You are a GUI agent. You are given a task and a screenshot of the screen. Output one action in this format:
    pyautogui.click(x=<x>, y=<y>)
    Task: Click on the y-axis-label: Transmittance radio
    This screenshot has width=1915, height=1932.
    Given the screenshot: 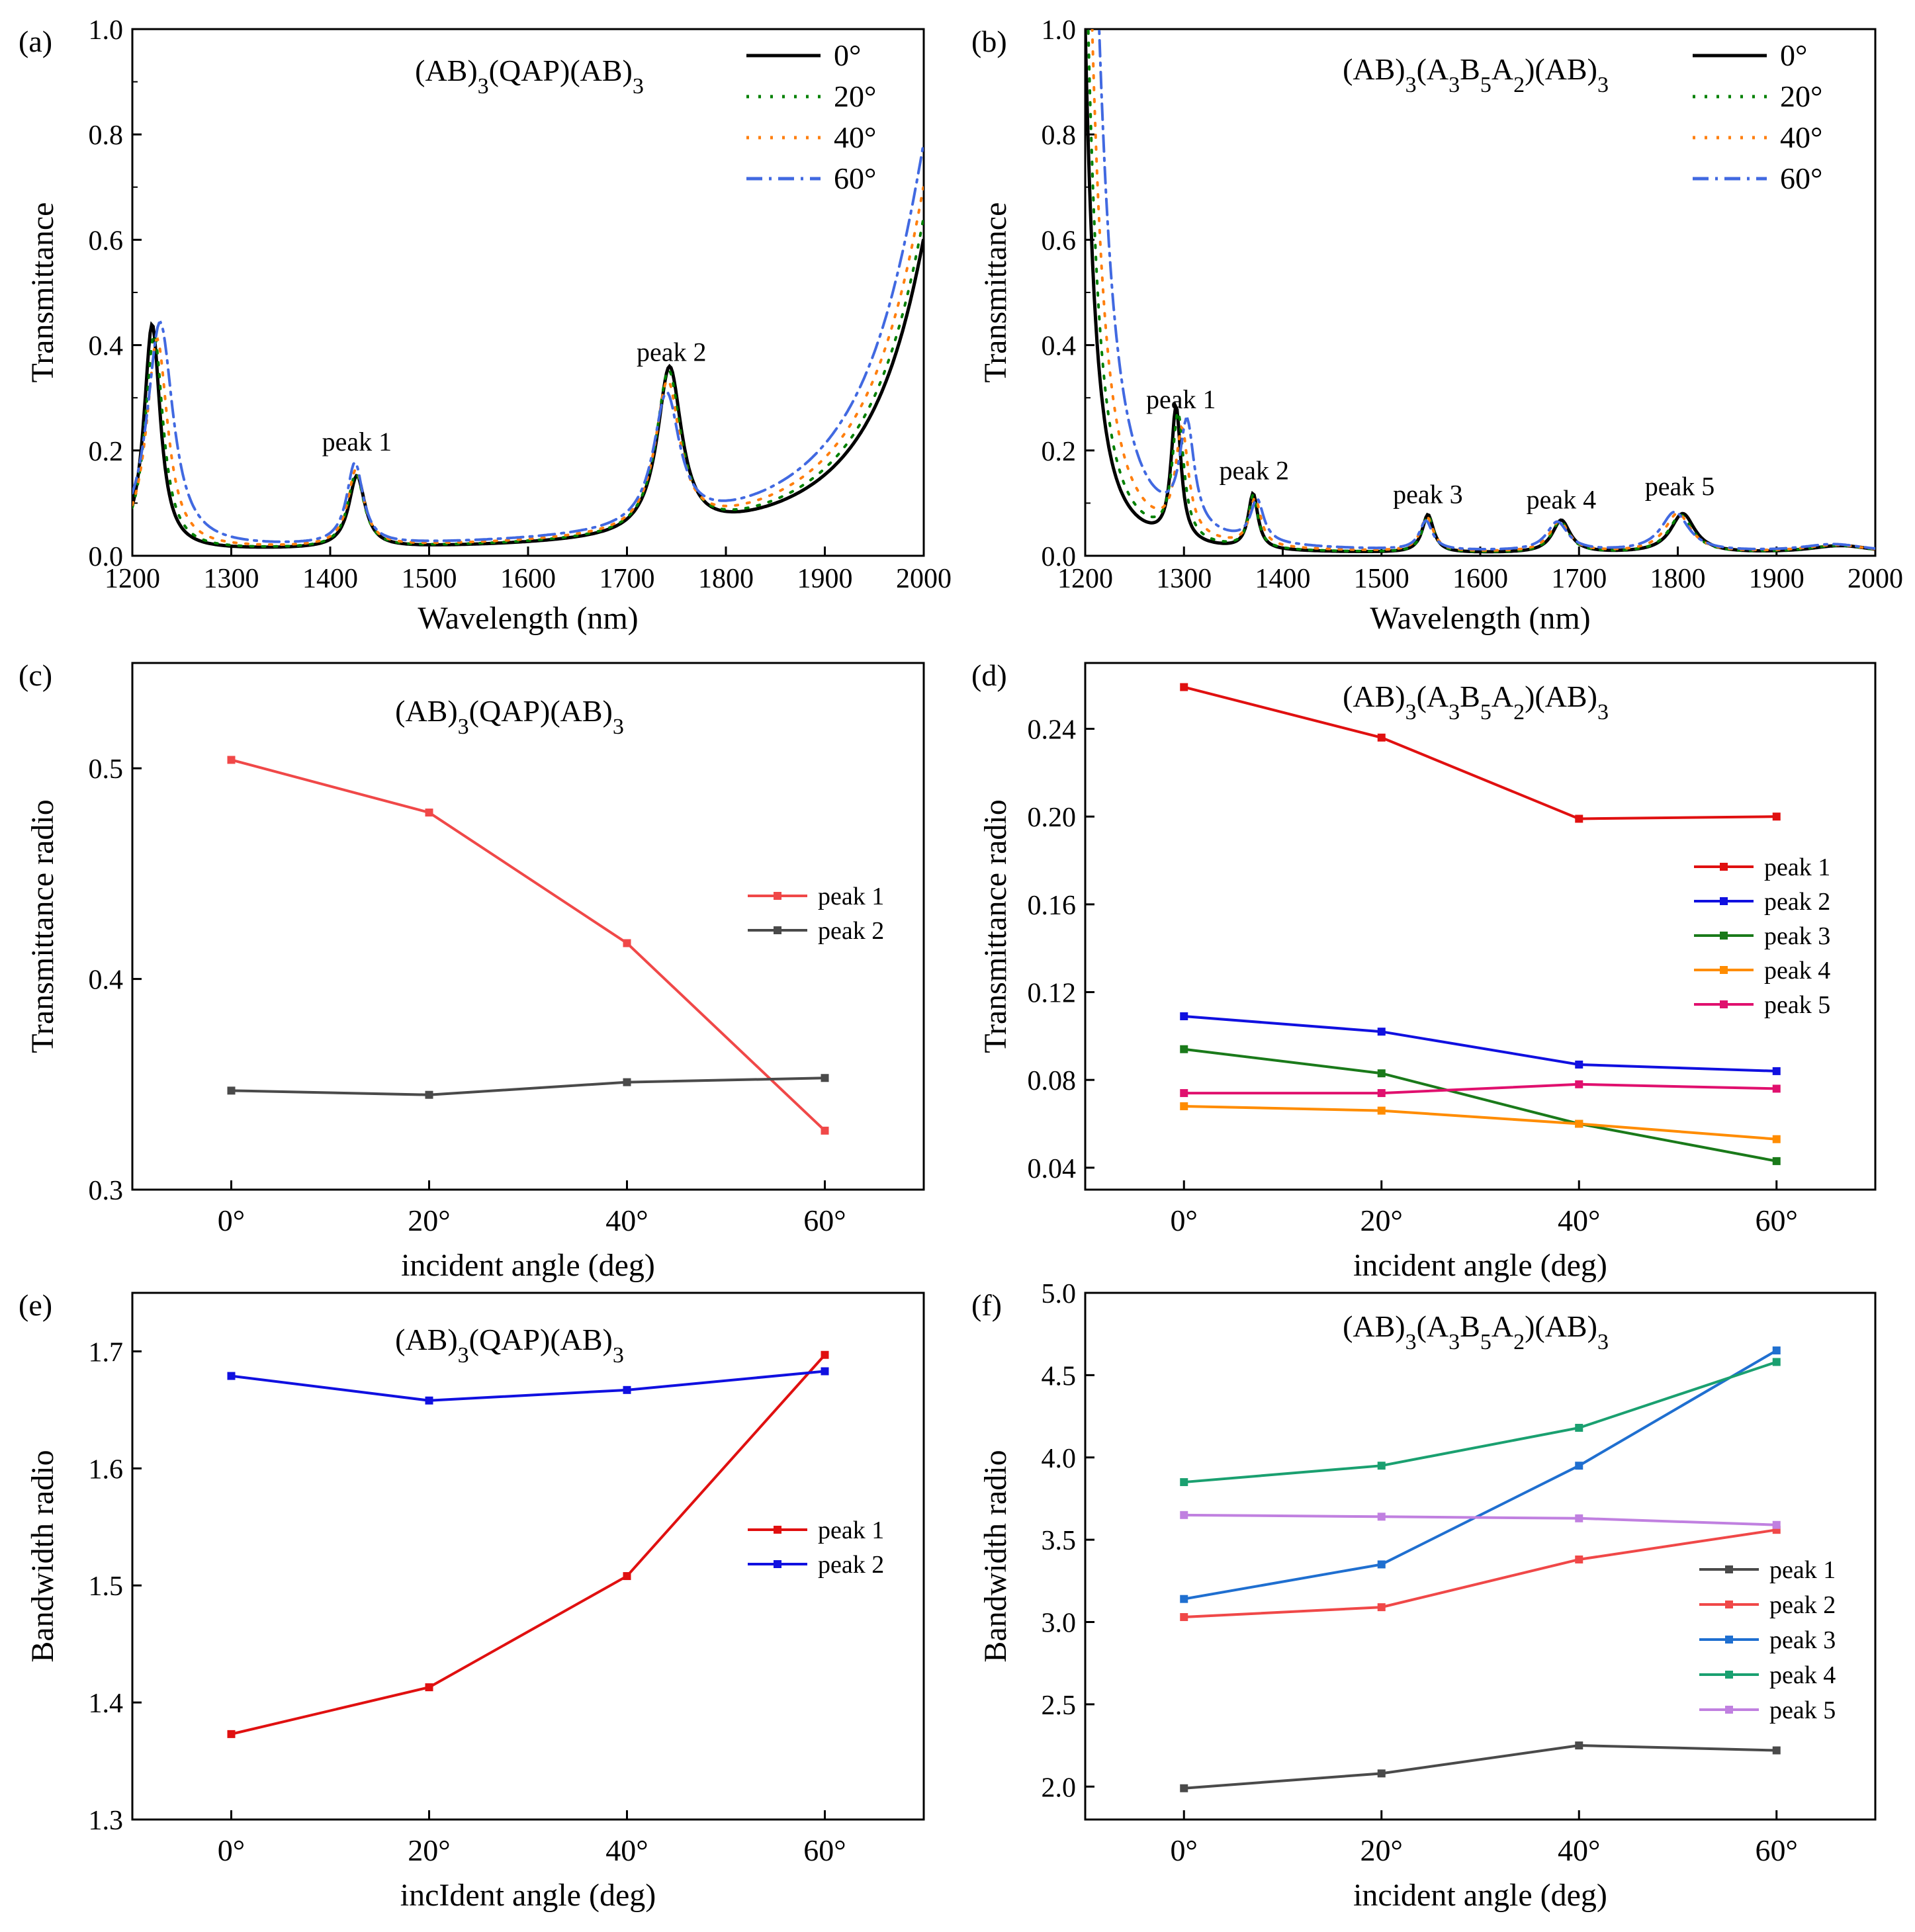 What is the action you would take?
    pyautogui.click(x=43, y=926)
    